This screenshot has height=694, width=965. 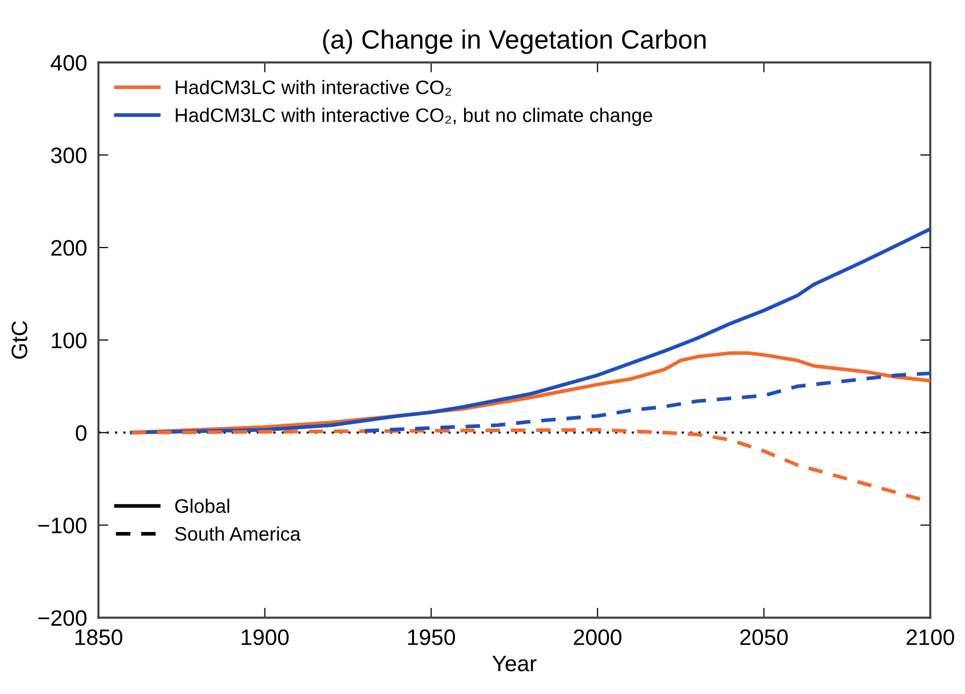 I want to click on x-tick-label: 1900, so click(x=265, y=637).